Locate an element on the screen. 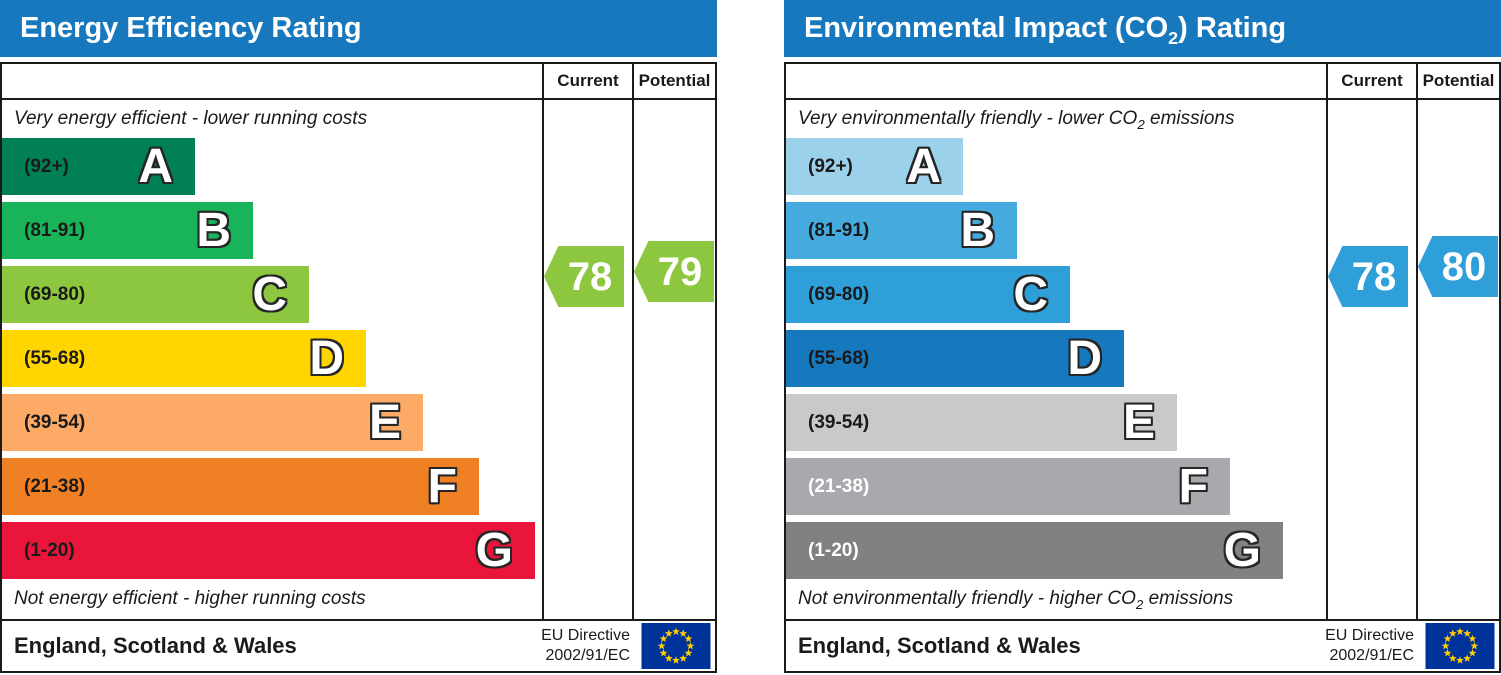 The width and height of the screenshot is (1501, 675). bottom-caption-subscript: 2 is located at coordinates (1139, 604).